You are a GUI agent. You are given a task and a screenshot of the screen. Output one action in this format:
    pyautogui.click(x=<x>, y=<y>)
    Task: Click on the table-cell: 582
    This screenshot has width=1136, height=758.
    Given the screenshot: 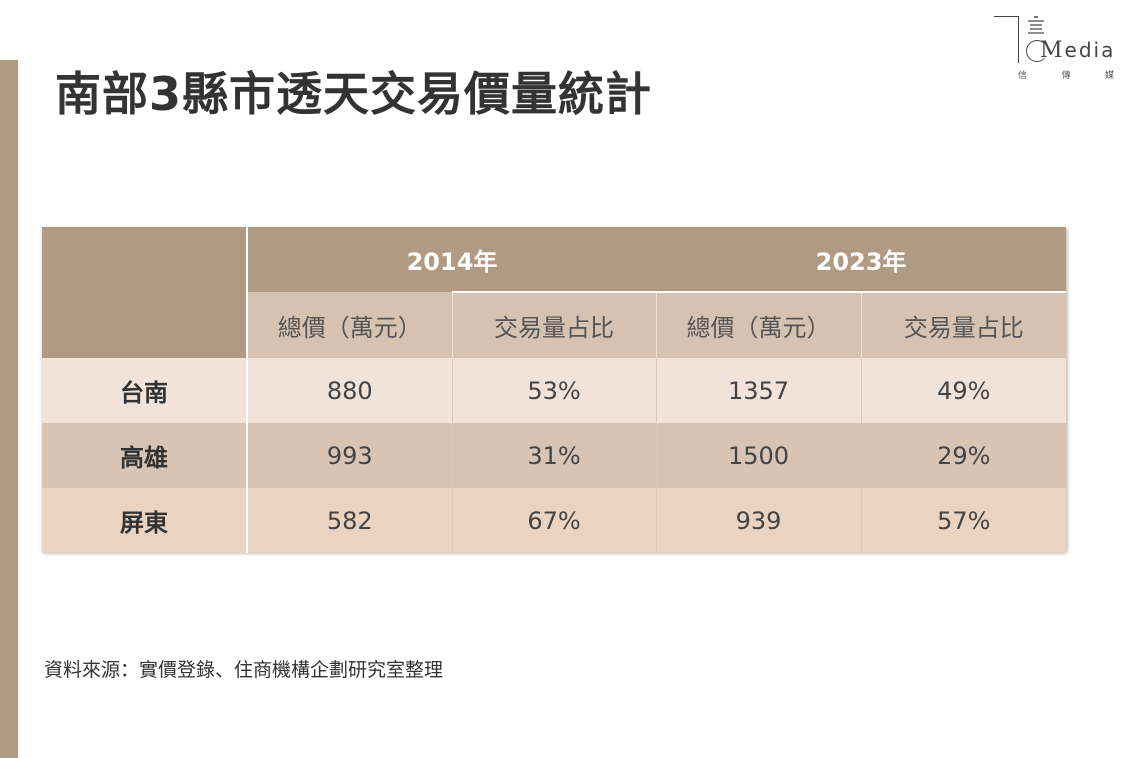 What is the action you would take?
    pyautogui.click(x=349, y=520)
    